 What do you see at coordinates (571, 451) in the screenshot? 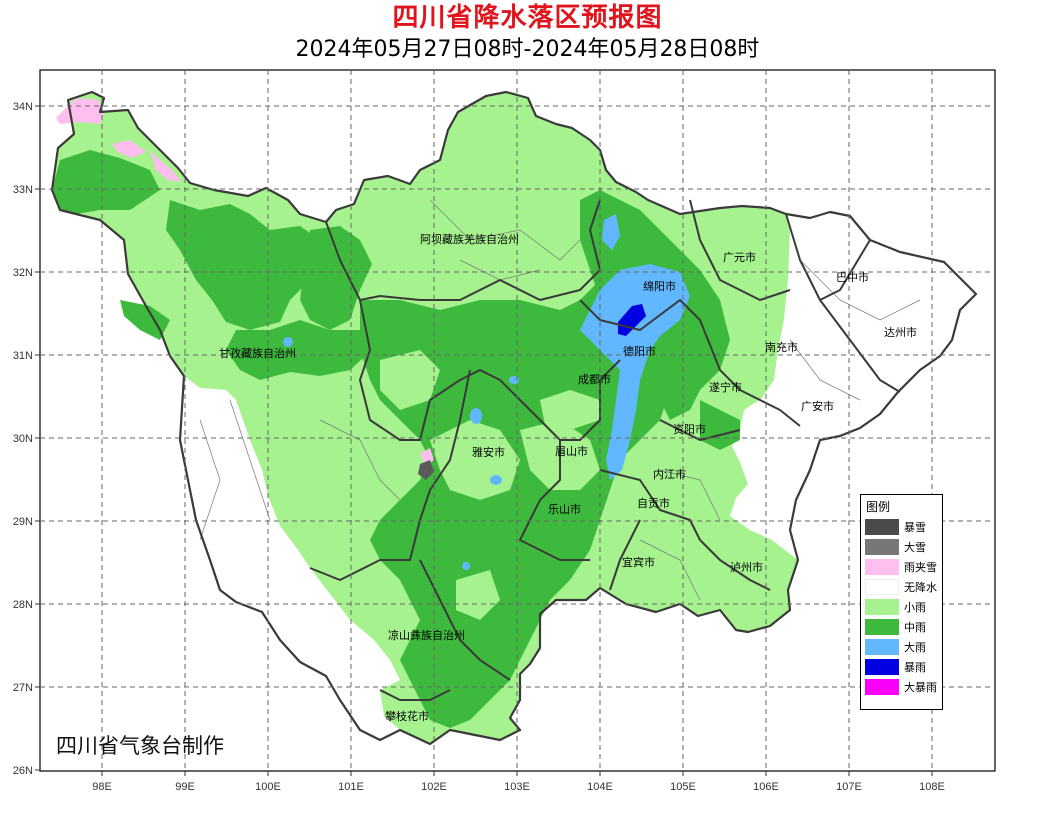
I see `region-label-meishan: 眉山市` at bounding box center [571, 451].